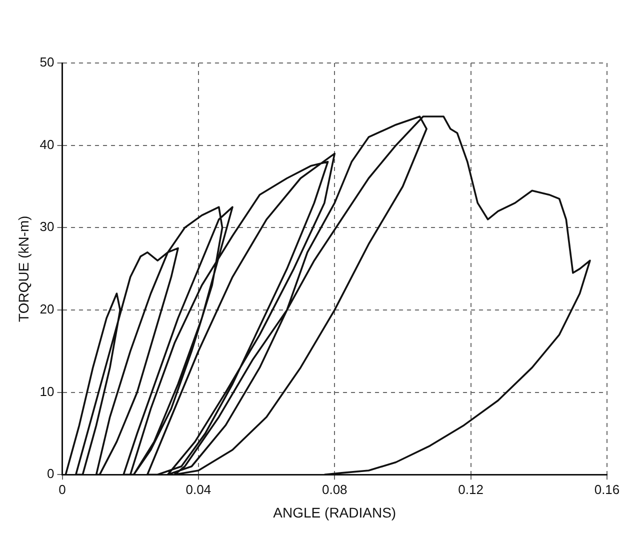 This screenshot has width=633, height=538. What do you see at coordinates (47, 226) in the screenshot?
I see `y-tick-label: 30` at bounding box center [47, 226].